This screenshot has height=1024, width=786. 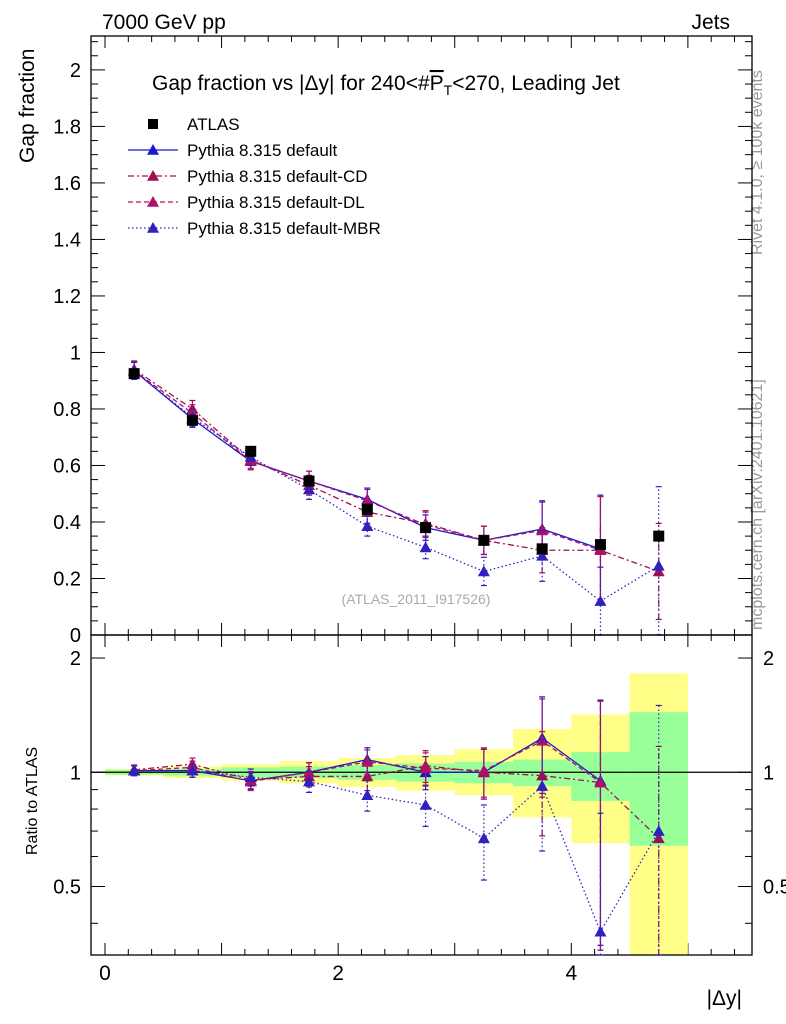 What do you see at coordinates (153, 227) in the screenshot?
I see `legend-marker-mbr` at bounding box center [153, 227].